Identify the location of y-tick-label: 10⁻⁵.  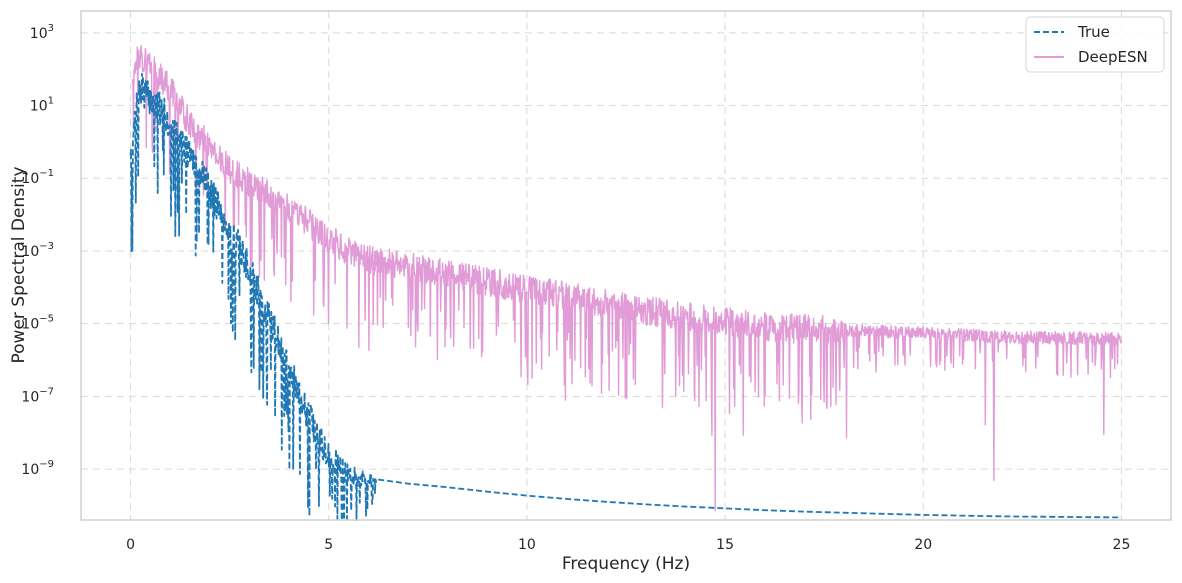
(37, 323).